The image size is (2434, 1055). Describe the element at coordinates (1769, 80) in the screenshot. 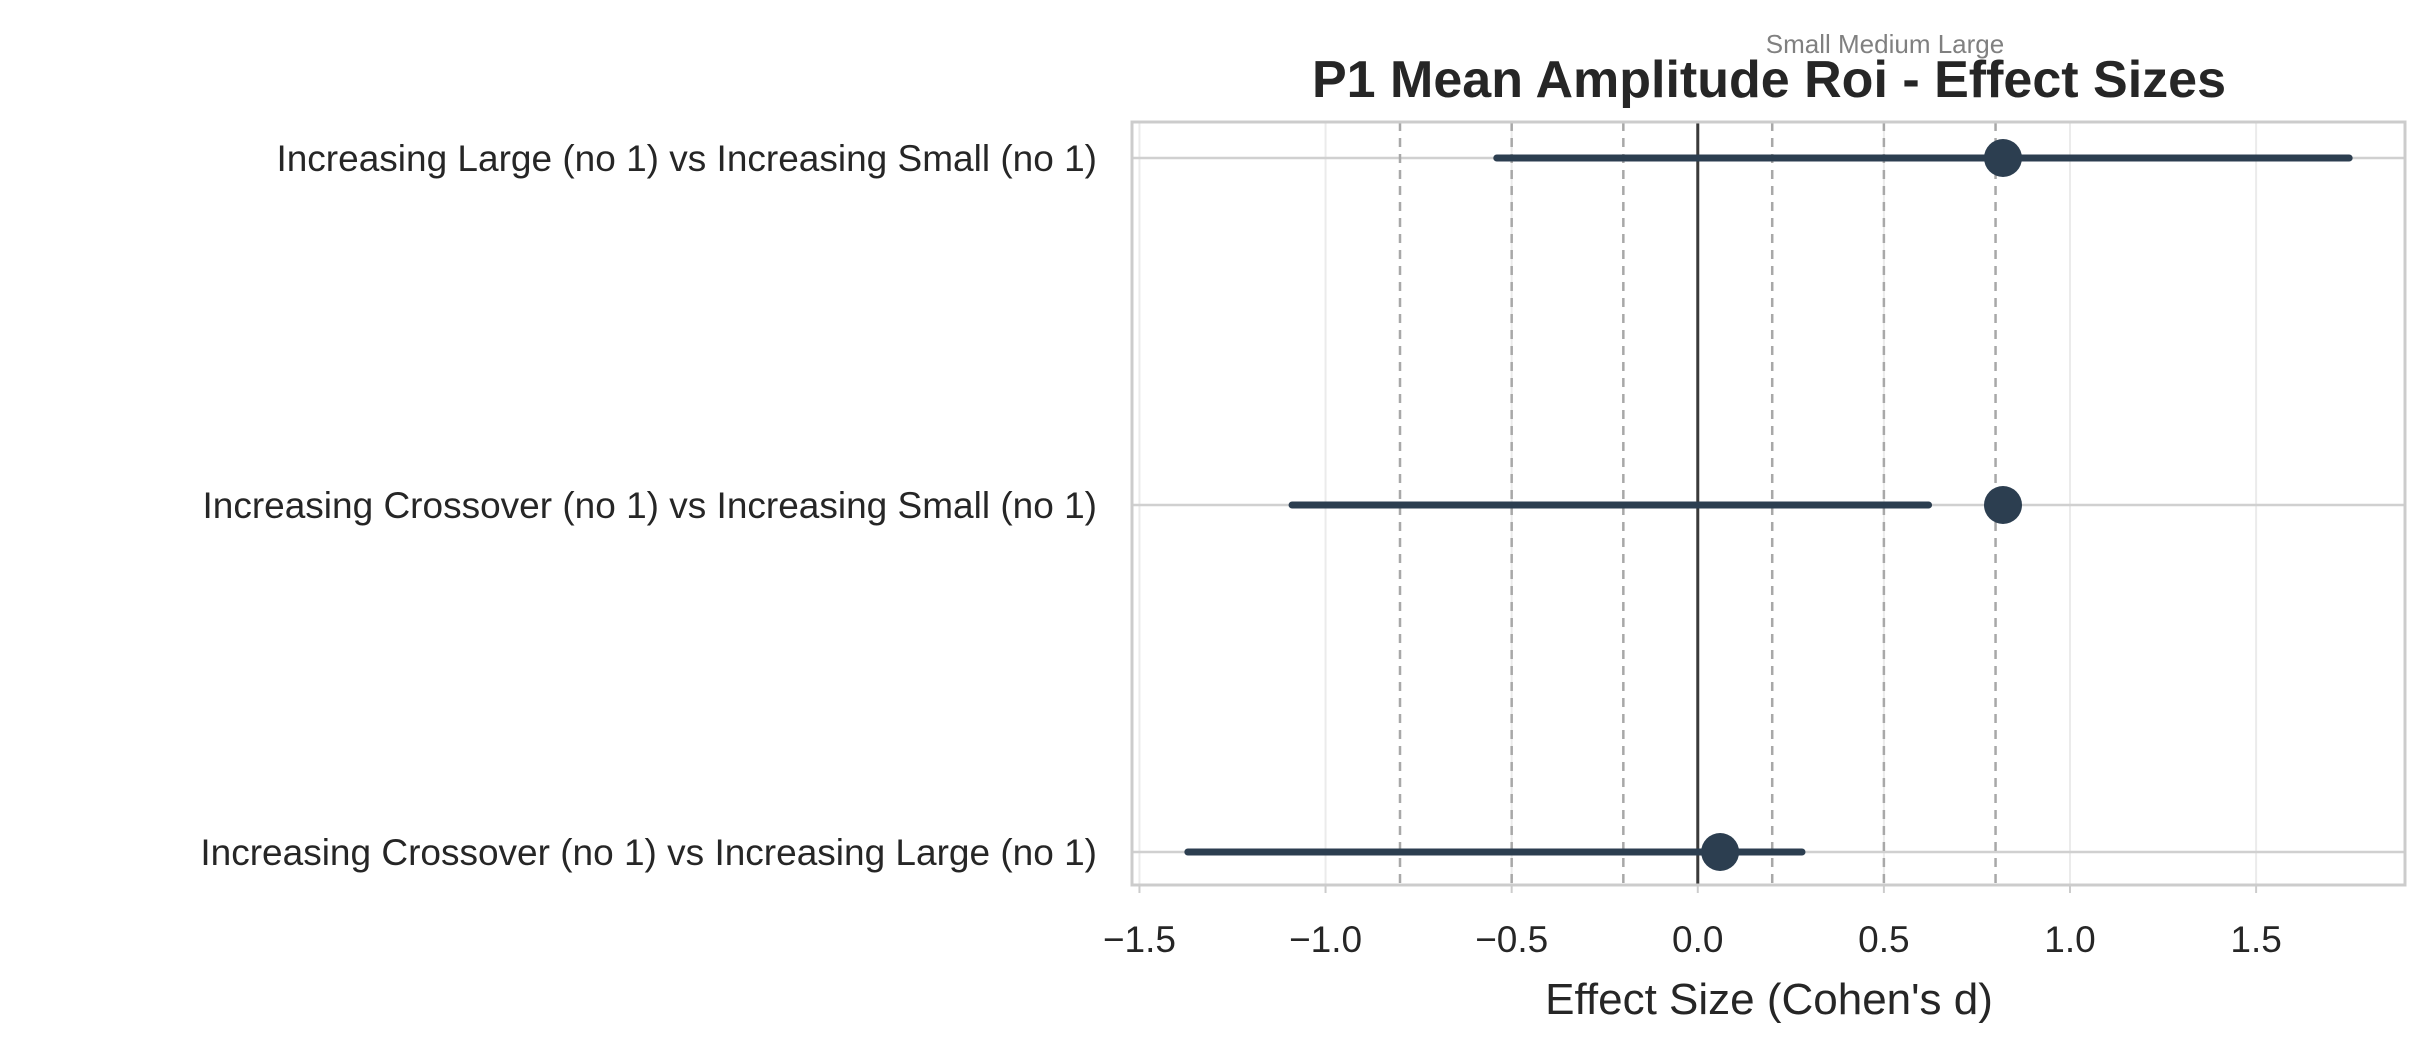

I see `chart-title: P1 Mean Amplitude Roi - Effect Sizes` at that location.